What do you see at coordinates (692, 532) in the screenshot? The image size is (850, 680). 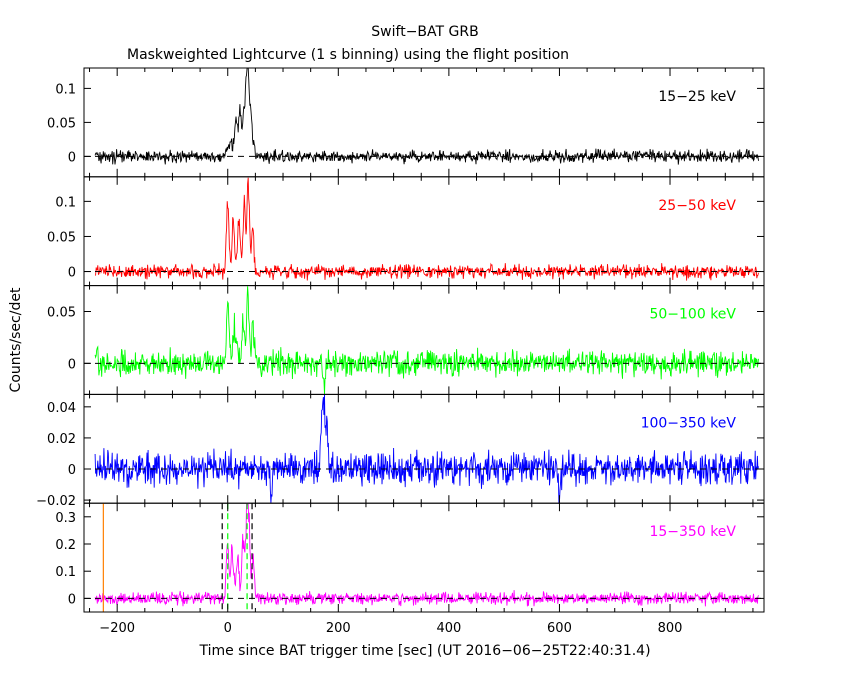 I see `band-label: 15−350 keV` at bounding box center [692, 532].